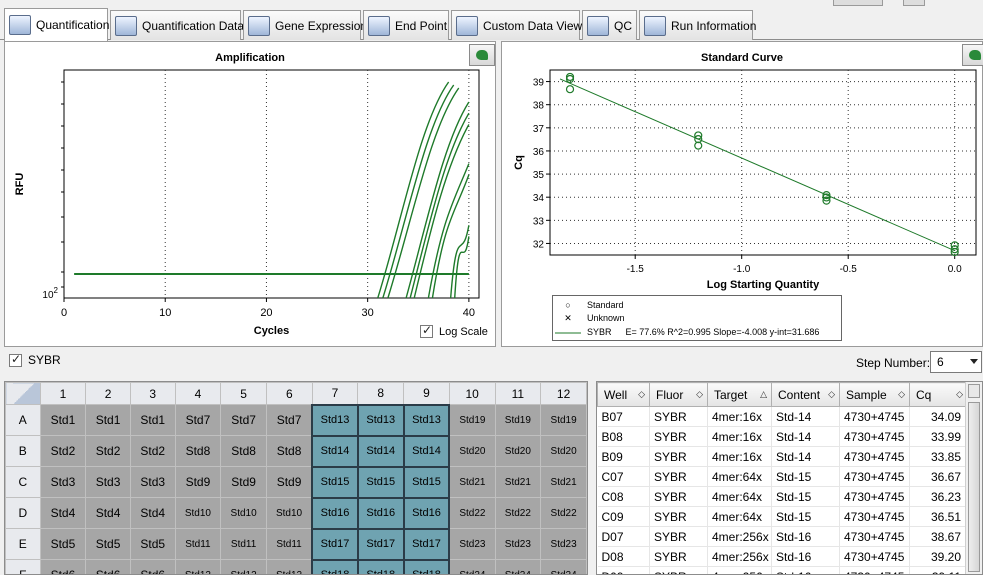  What do you see at coordinates (782, 416) in the screenshot?
I see `table-row: B07 SYBR 4mer:16x Std-14 4730+4745 34.09` at bounding box center [782, 416].